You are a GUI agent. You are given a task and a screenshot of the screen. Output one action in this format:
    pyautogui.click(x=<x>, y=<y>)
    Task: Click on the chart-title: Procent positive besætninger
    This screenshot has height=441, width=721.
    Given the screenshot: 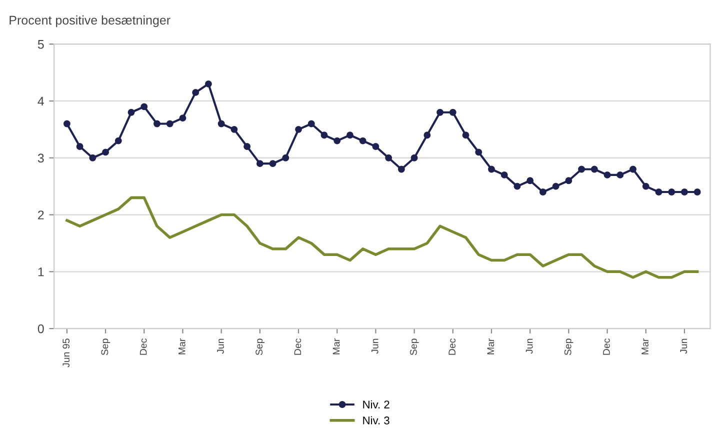 What is the action you would take?
    pyautogui.click(x=90, y=21)
    